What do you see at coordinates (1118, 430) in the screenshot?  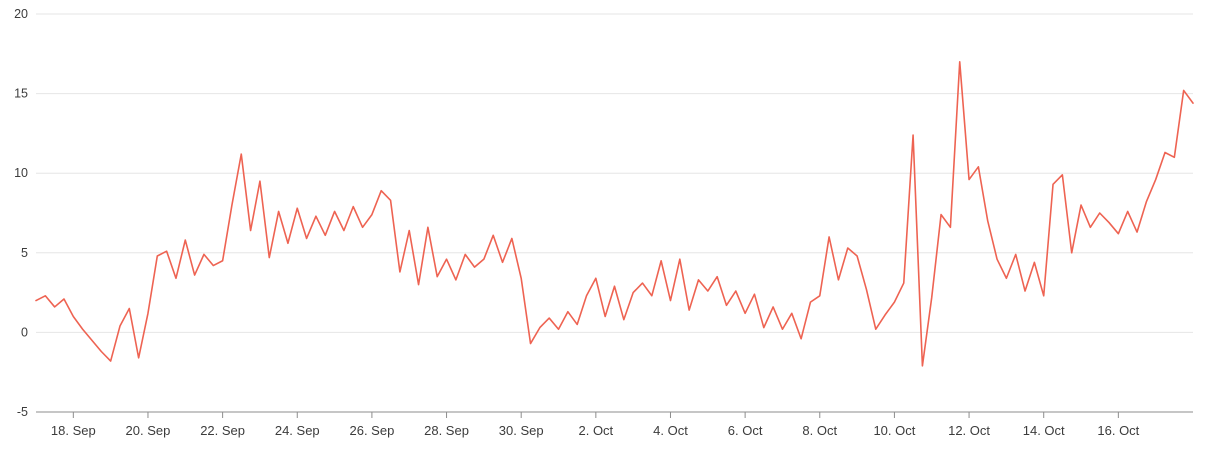 I see `x-axis-tick-label: 16. Oct` at bounding box center [1118, 430].